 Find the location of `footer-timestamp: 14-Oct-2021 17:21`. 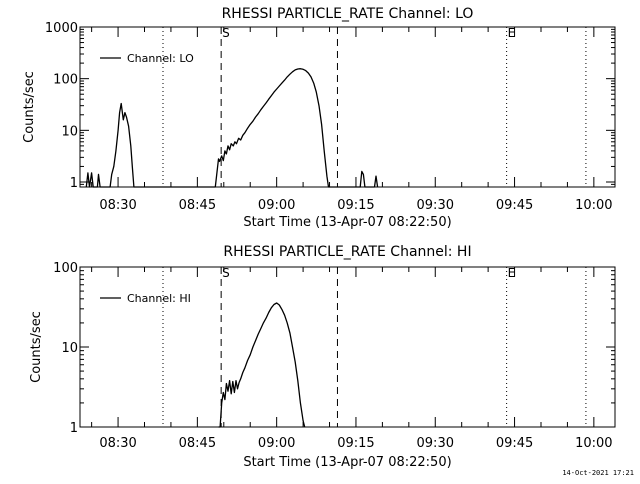

footer-timestamp: 14-Oct-2021 17:21 is located at coordinates (598, 473).